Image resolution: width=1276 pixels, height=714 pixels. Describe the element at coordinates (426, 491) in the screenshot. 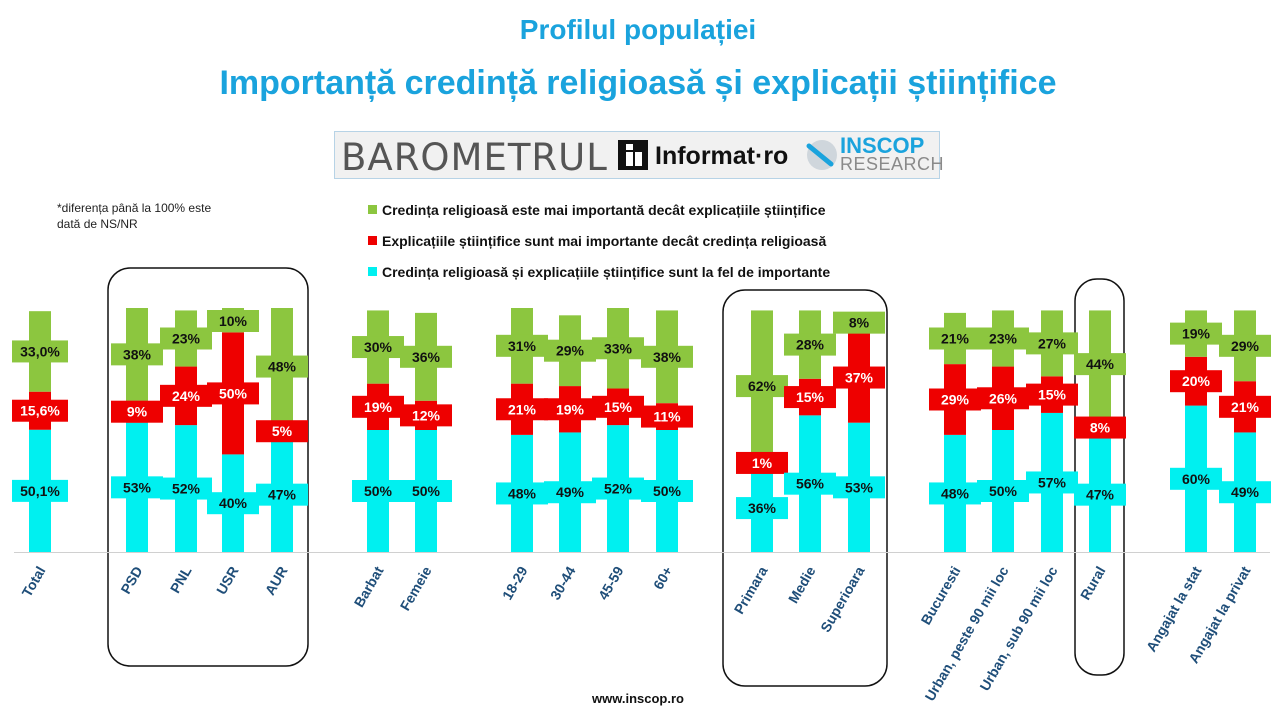

I see `data-label-equal-6: 50%` at that location.